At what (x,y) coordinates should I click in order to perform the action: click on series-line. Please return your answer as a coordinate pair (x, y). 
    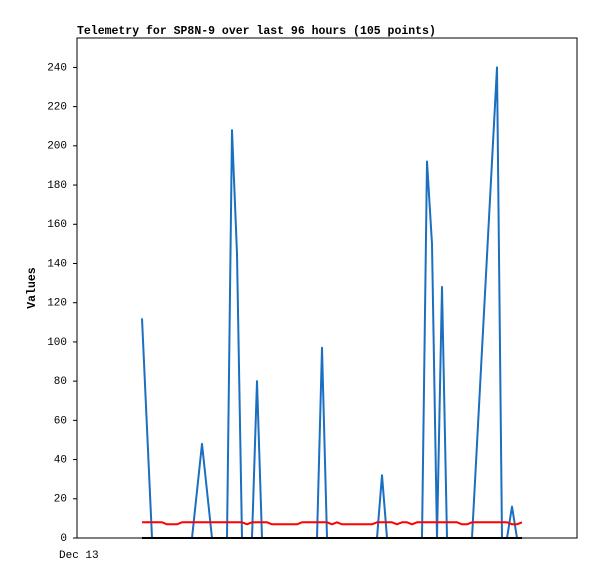
    Looking at the image, I should click on (332, 523).